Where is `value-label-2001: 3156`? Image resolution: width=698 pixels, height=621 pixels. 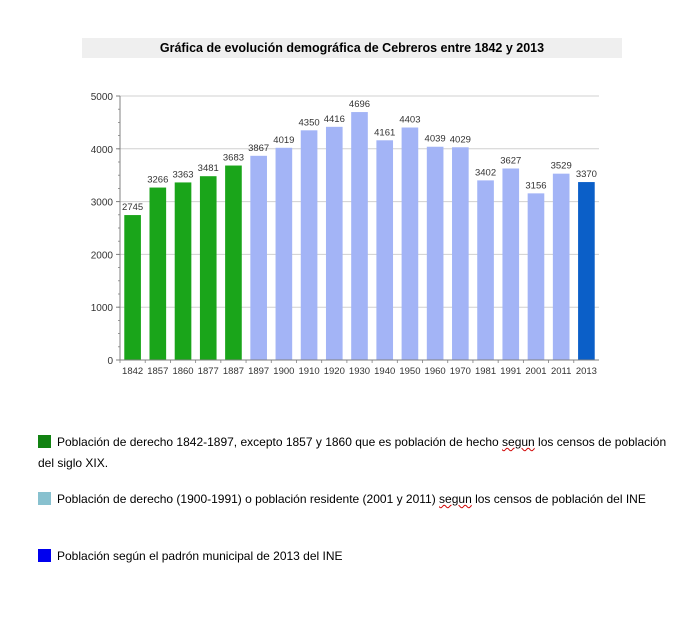
value-label-2001: 3156 is located at coordinates (535, 185).